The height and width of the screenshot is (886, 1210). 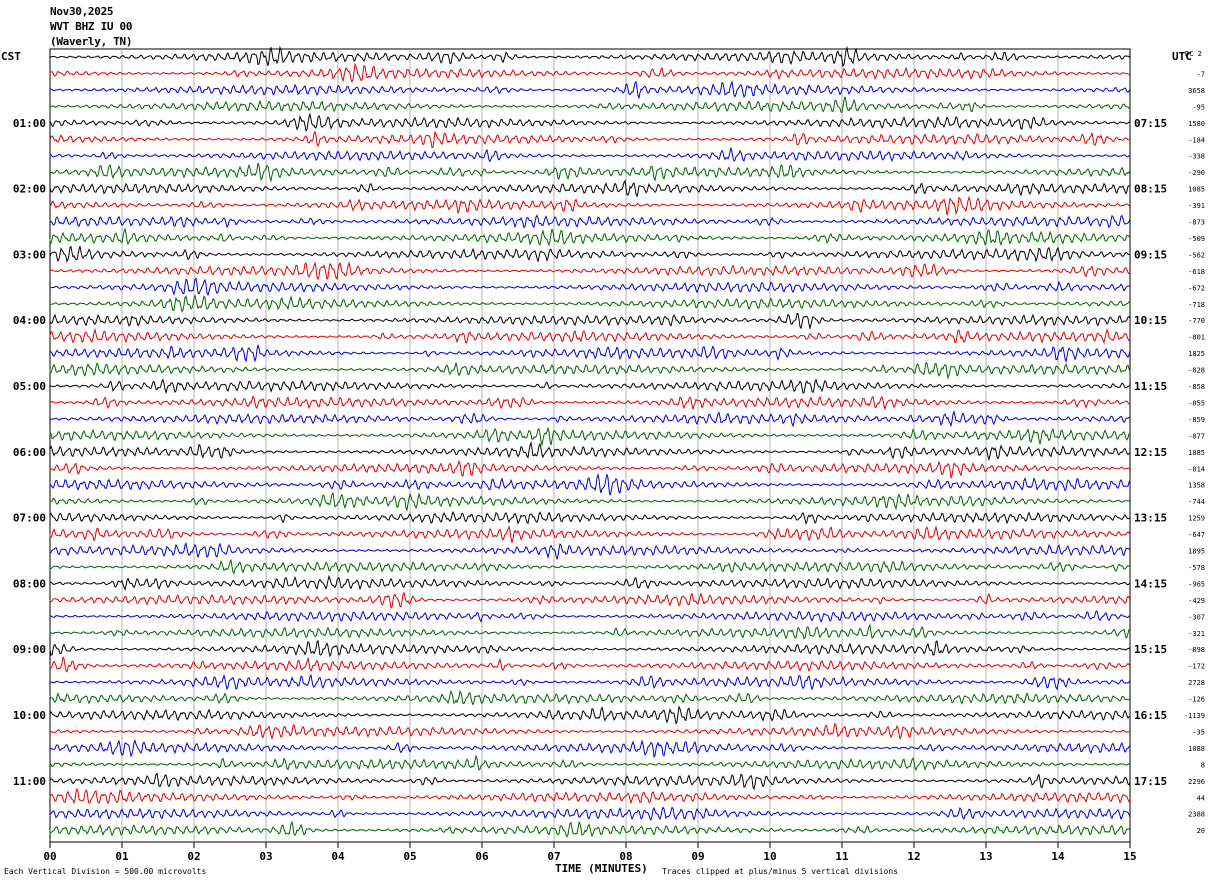 I want to click on row-mean-label: -828, so click(x=1196, y=371).